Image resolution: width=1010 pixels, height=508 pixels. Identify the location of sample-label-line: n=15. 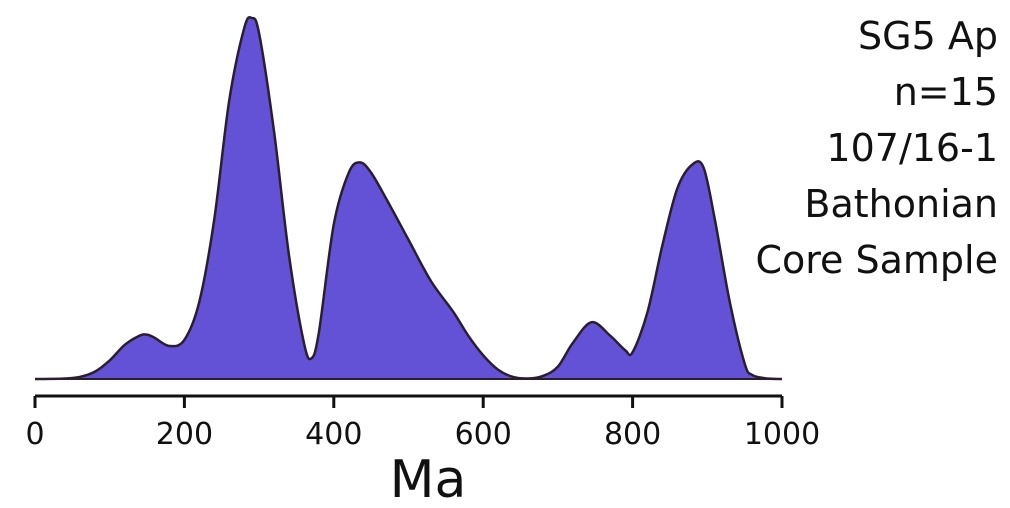
(945, 92).